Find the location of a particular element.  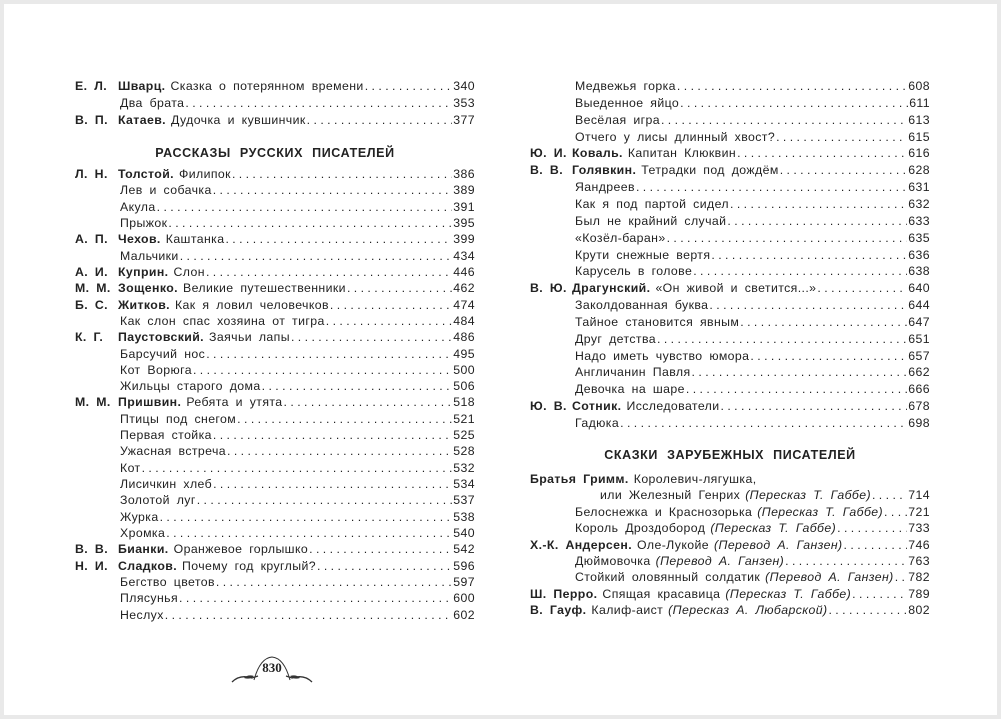

entry-page: 500 is located at coordinates (464, 369).